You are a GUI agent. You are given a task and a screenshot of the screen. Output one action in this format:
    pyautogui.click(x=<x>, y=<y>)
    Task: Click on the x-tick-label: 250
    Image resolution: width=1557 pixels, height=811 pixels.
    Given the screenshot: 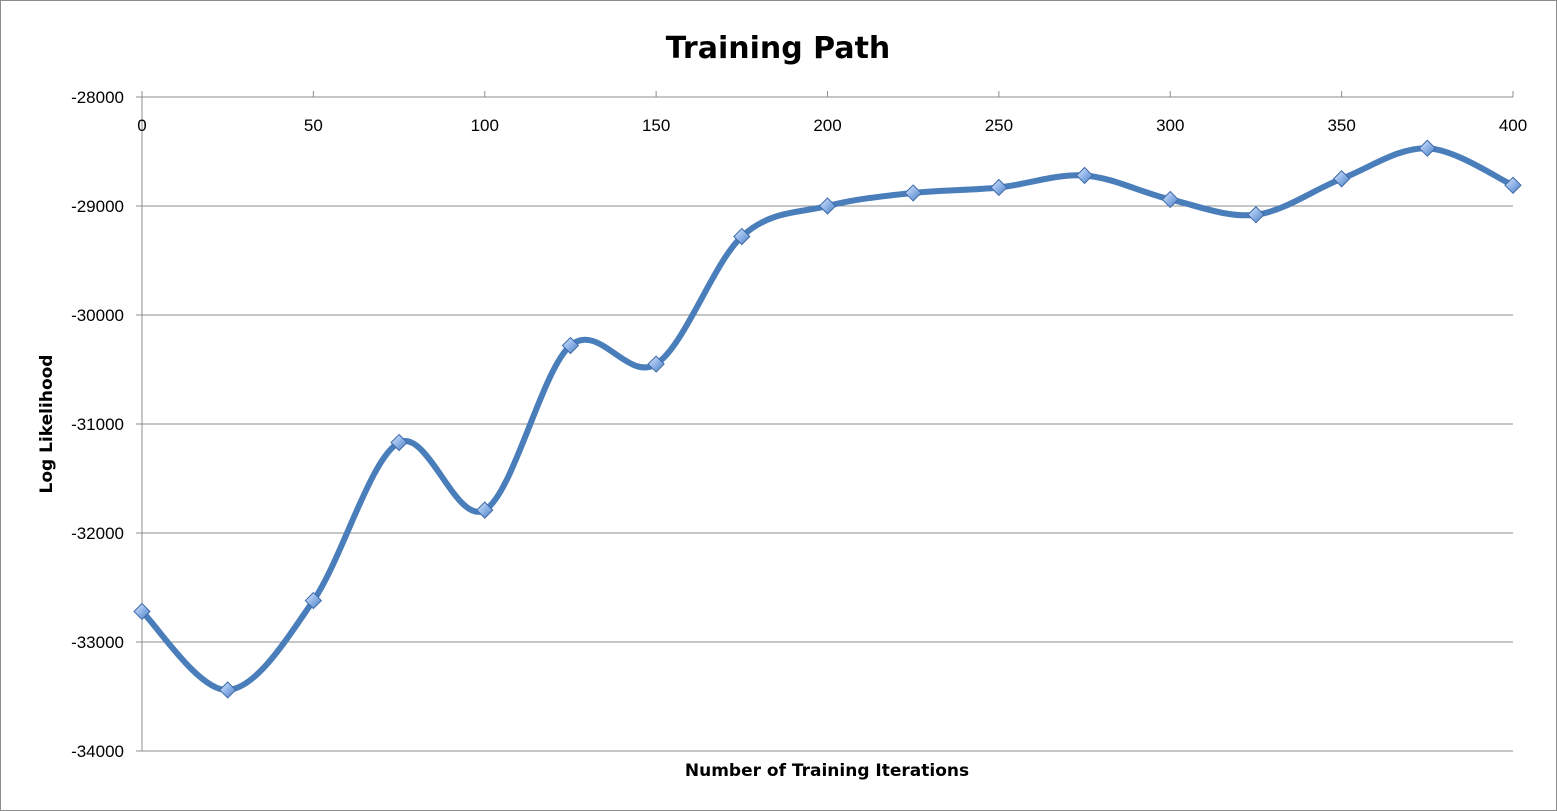 What is the action you would take?
    pyautogui.click(x=999, y=125)
    